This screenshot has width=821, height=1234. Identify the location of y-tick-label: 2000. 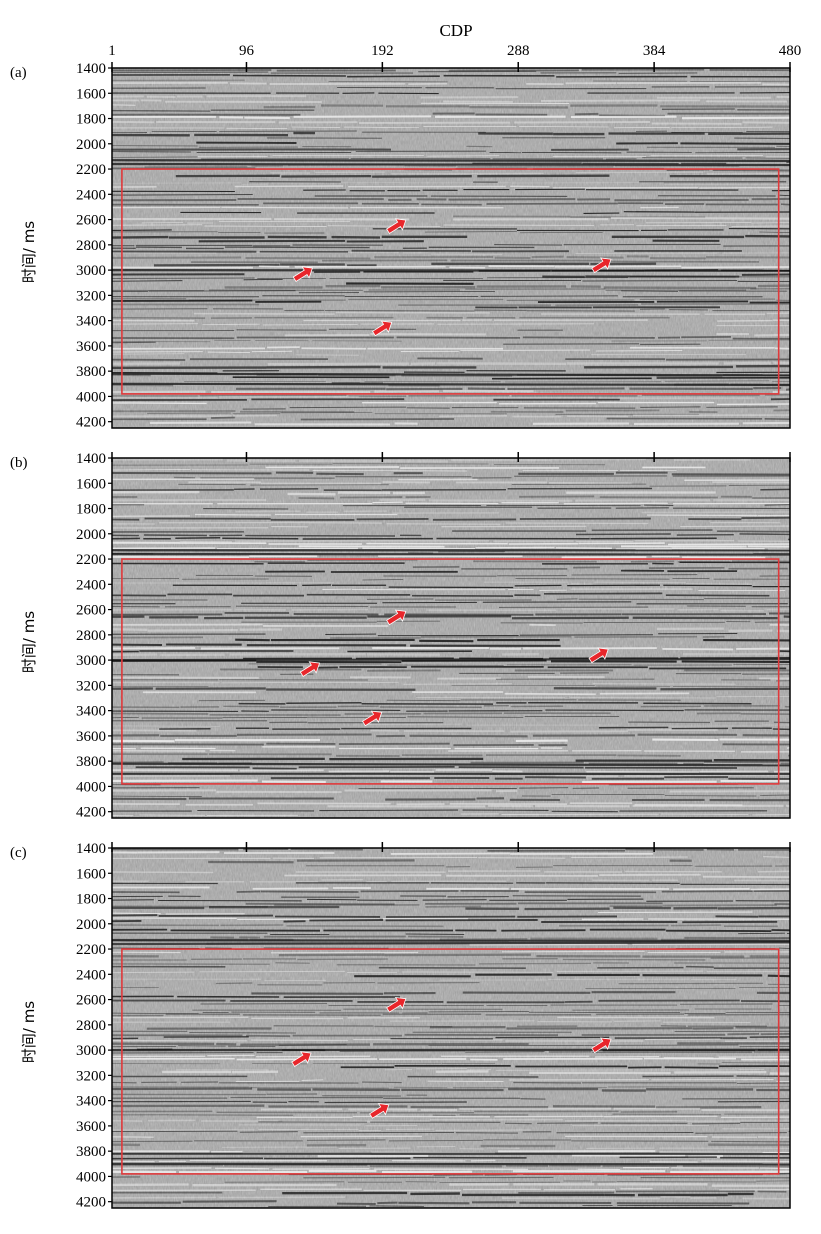
(91, 145).